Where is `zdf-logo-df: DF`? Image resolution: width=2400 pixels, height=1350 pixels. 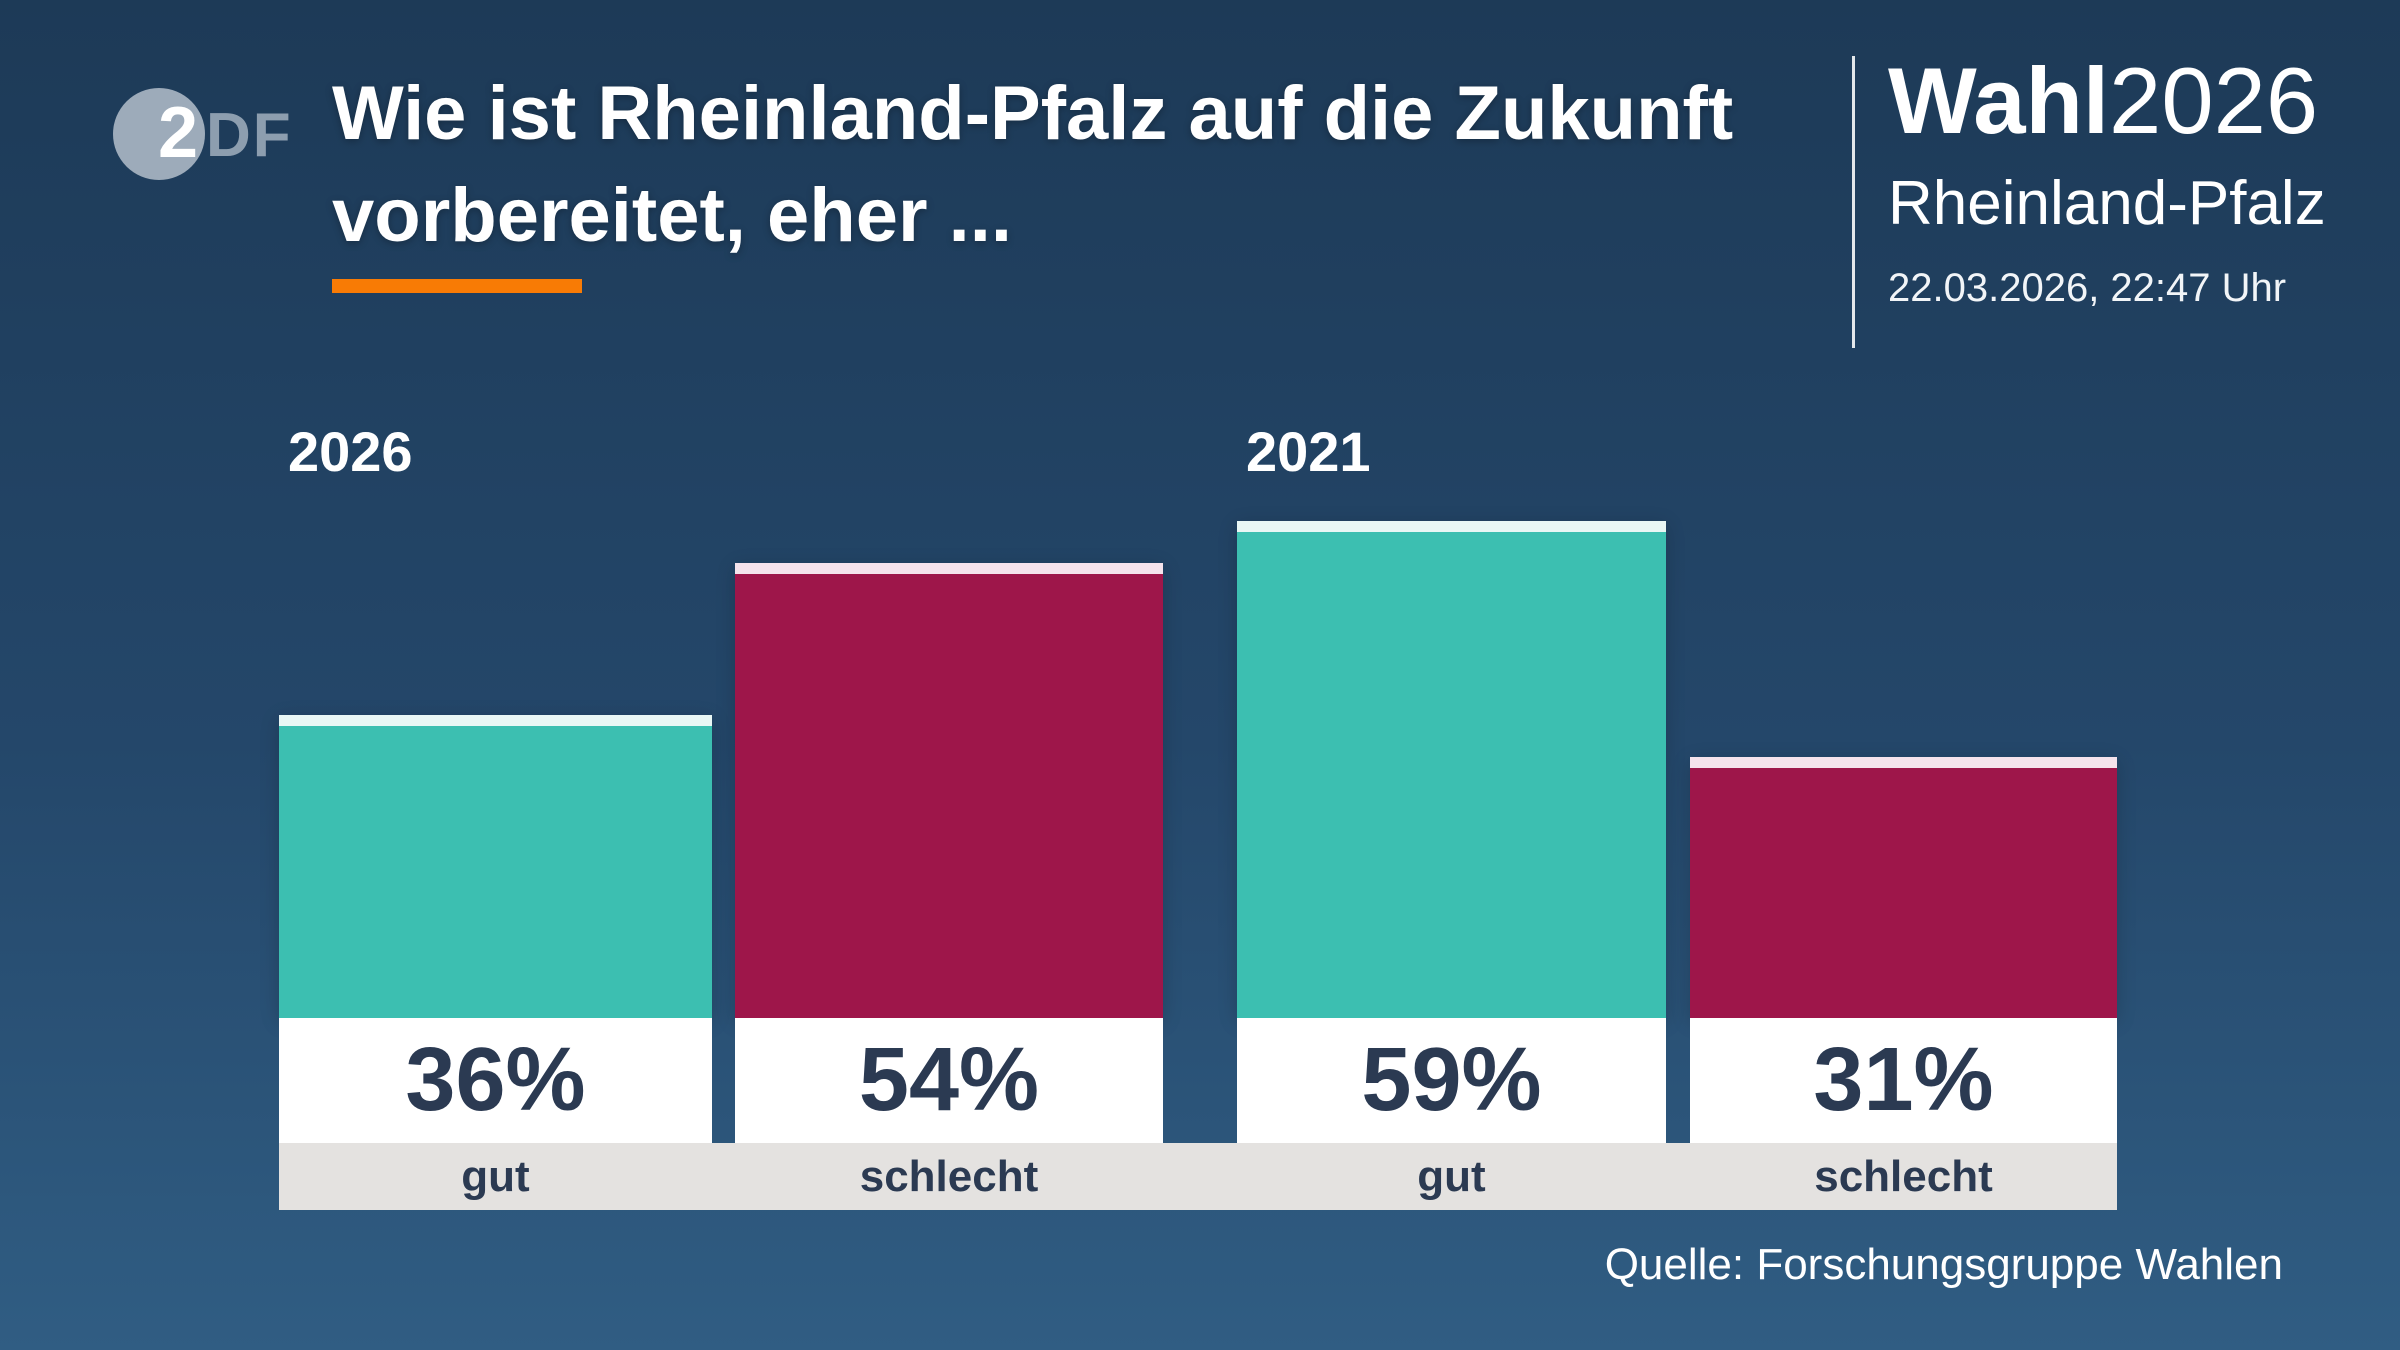
zdf-logo-df: DF is located at coordinates (249, 135).